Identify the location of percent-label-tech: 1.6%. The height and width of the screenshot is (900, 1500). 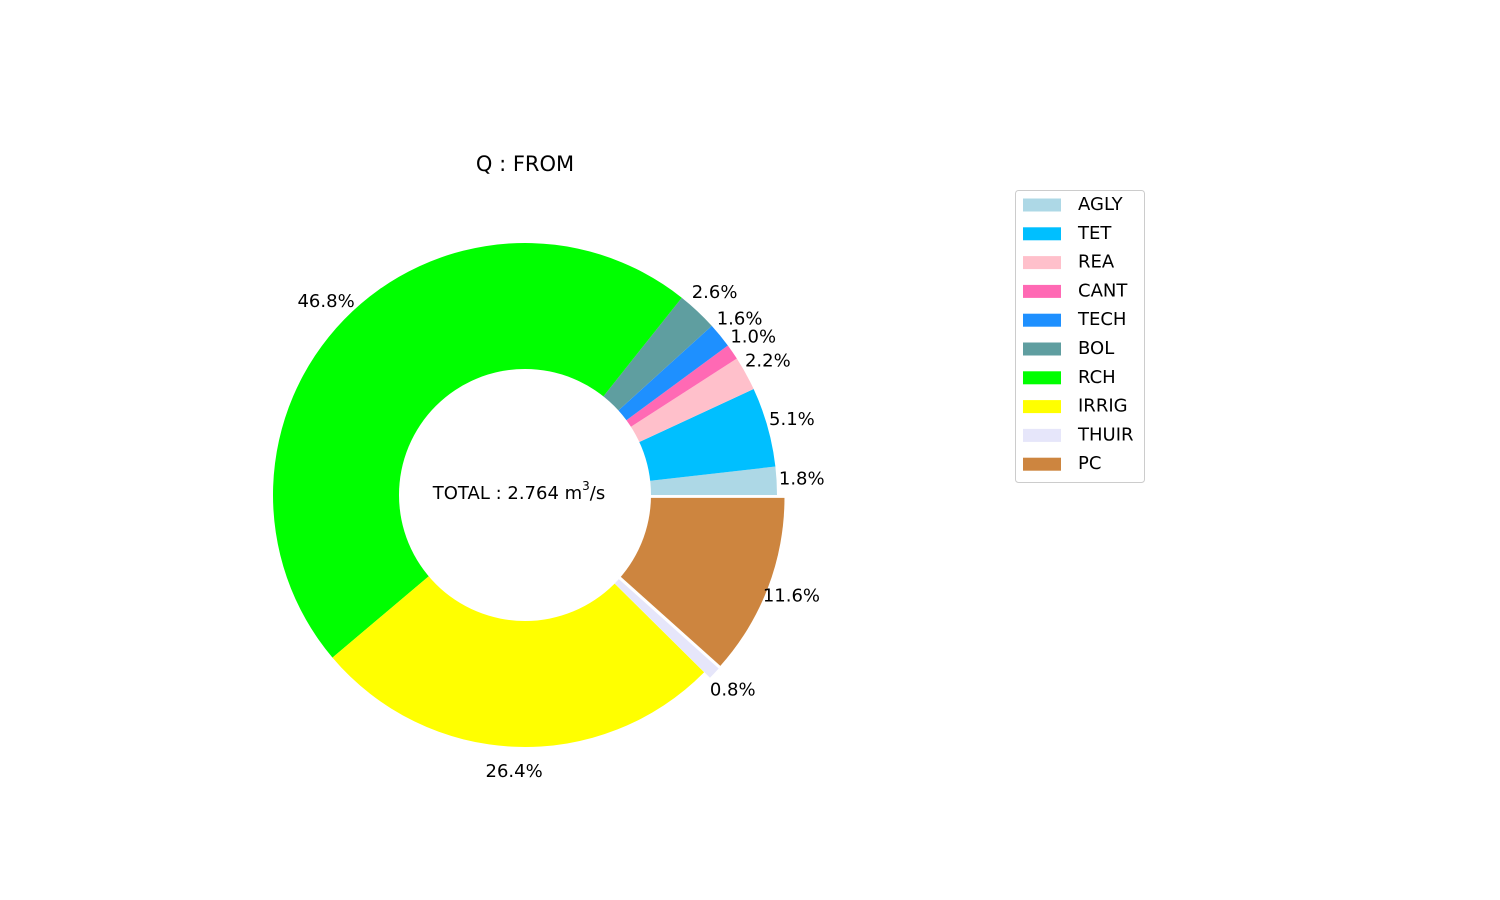
(740, 319).